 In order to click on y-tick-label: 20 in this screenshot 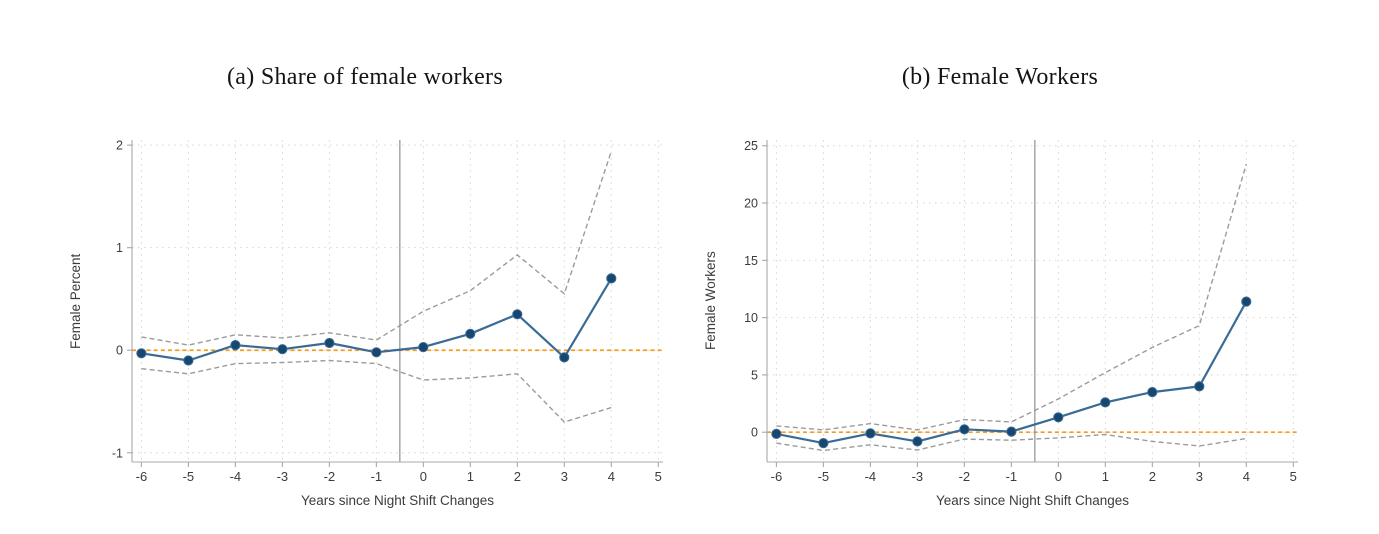, I will do `click(751, 204)`.